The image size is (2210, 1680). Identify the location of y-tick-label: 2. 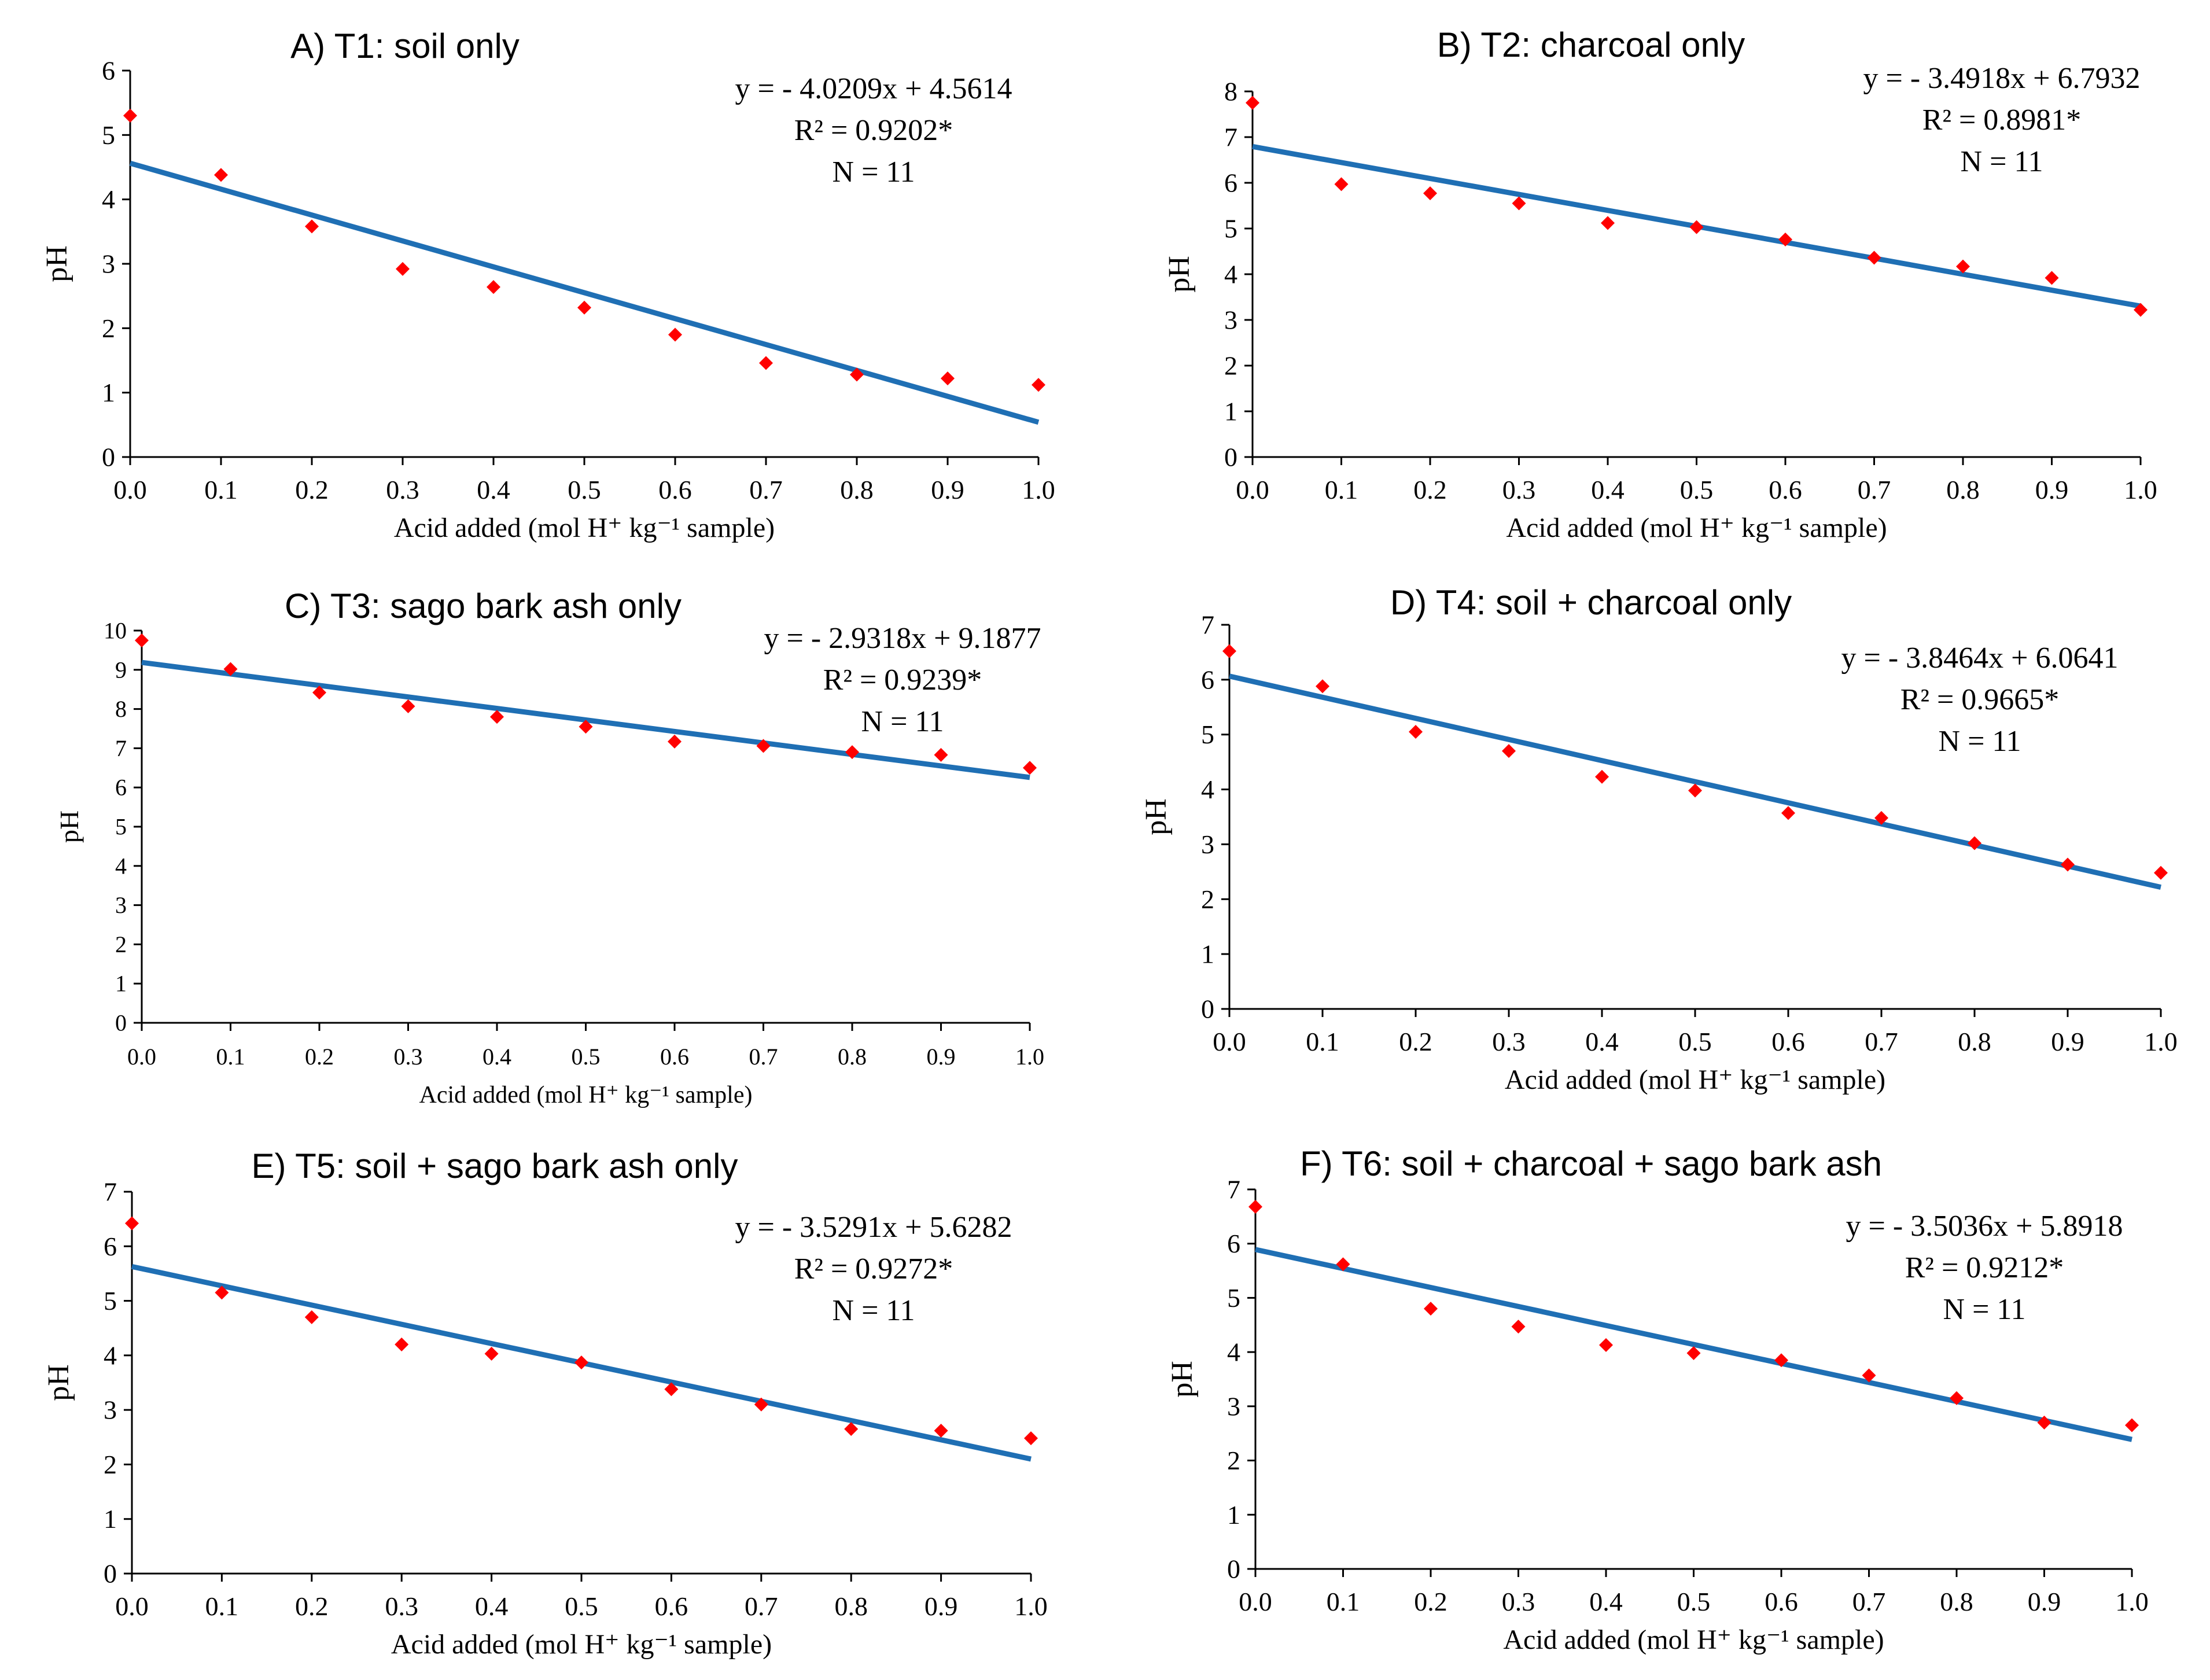
(1233, 1460).